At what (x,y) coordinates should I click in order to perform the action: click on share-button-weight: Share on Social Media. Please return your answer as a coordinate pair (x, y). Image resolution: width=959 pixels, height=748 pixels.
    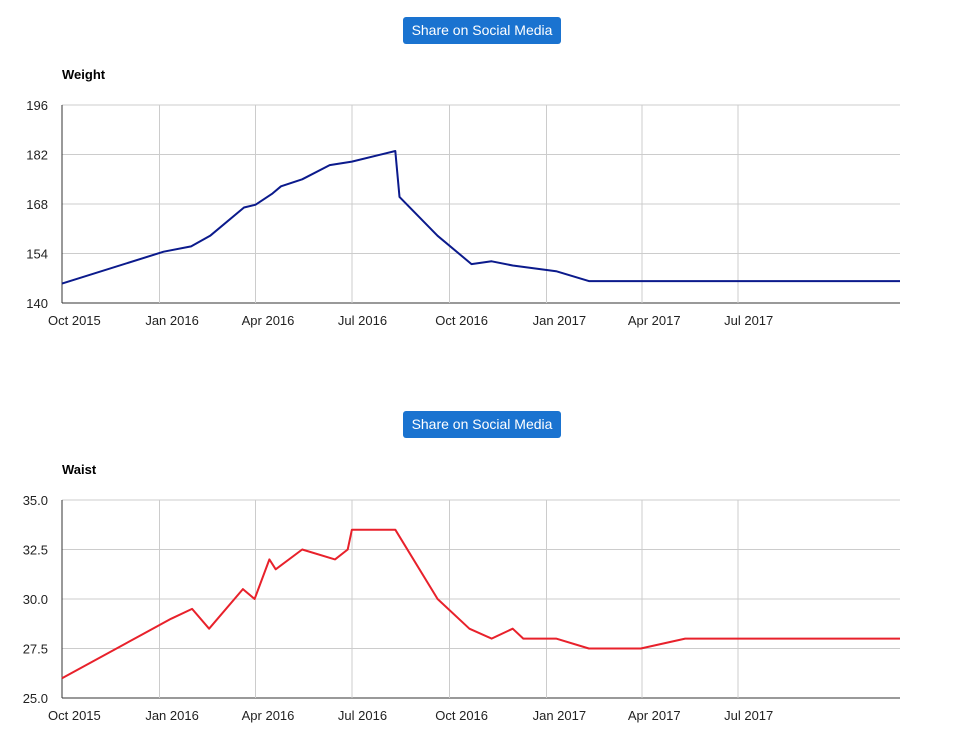
    Looking at the image, I should click on (482, 30).